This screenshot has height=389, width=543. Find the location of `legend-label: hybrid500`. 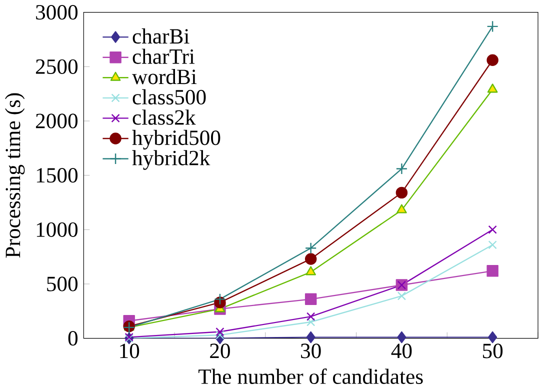

legend-label: hybrid500 is located at coordinates (176, 140).